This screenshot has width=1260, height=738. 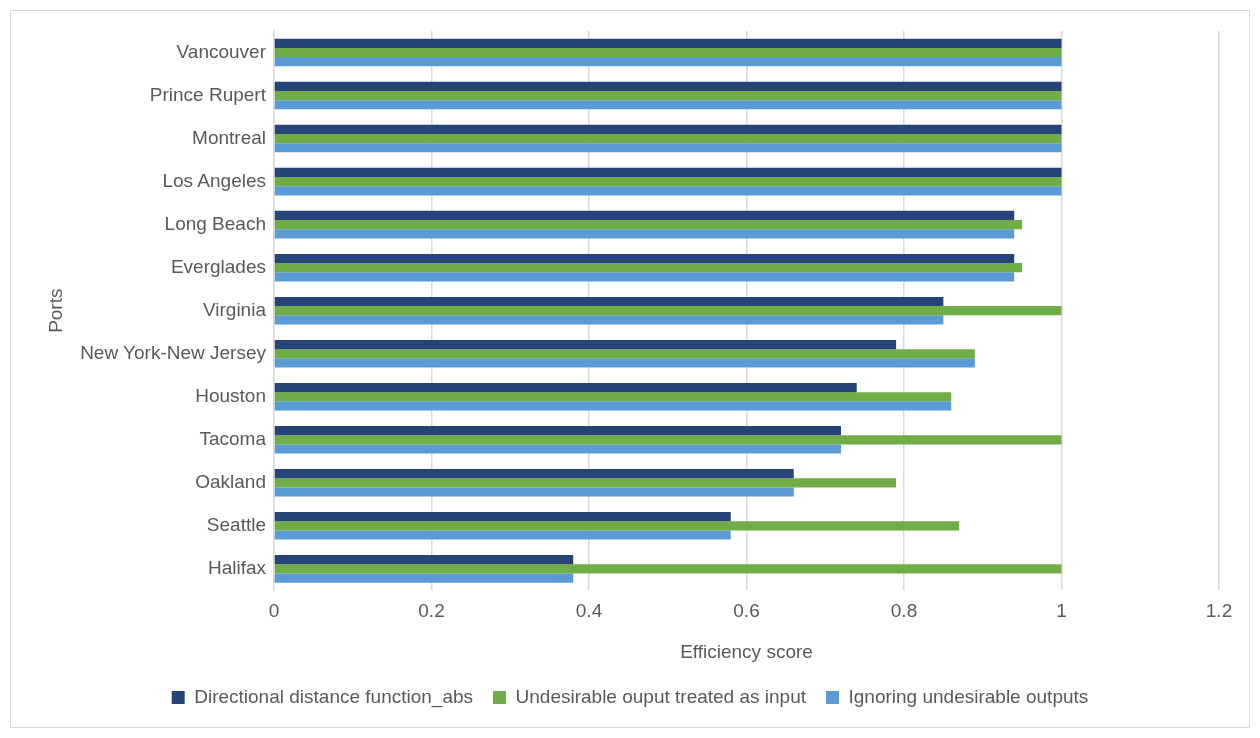 I want to click on y-tick-label: Seattle, so click(x=236, y=525).